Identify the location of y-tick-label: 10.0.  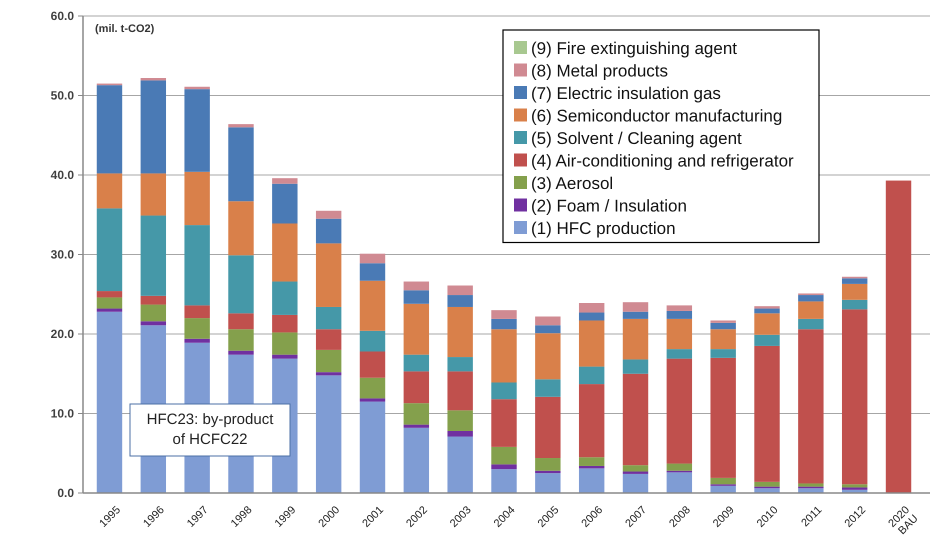
(62, 413).